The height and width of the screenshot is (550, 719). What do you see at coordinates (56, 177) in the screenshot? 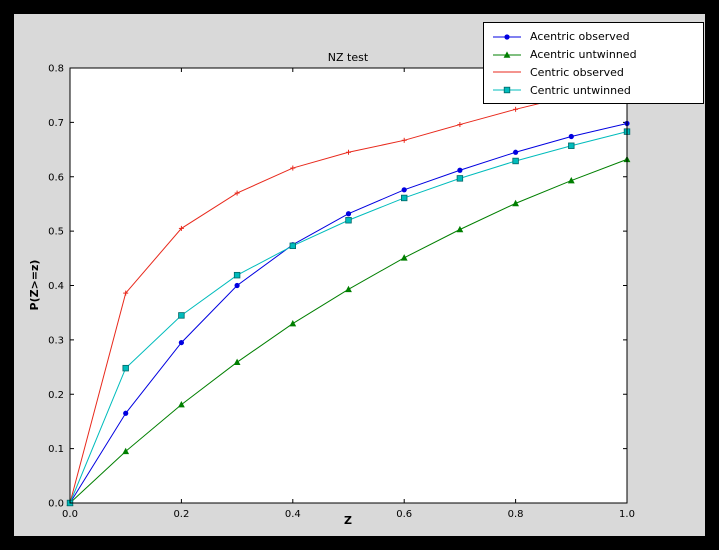
I see `y-tick-label: 0.6` at bounding box center [56, 177].